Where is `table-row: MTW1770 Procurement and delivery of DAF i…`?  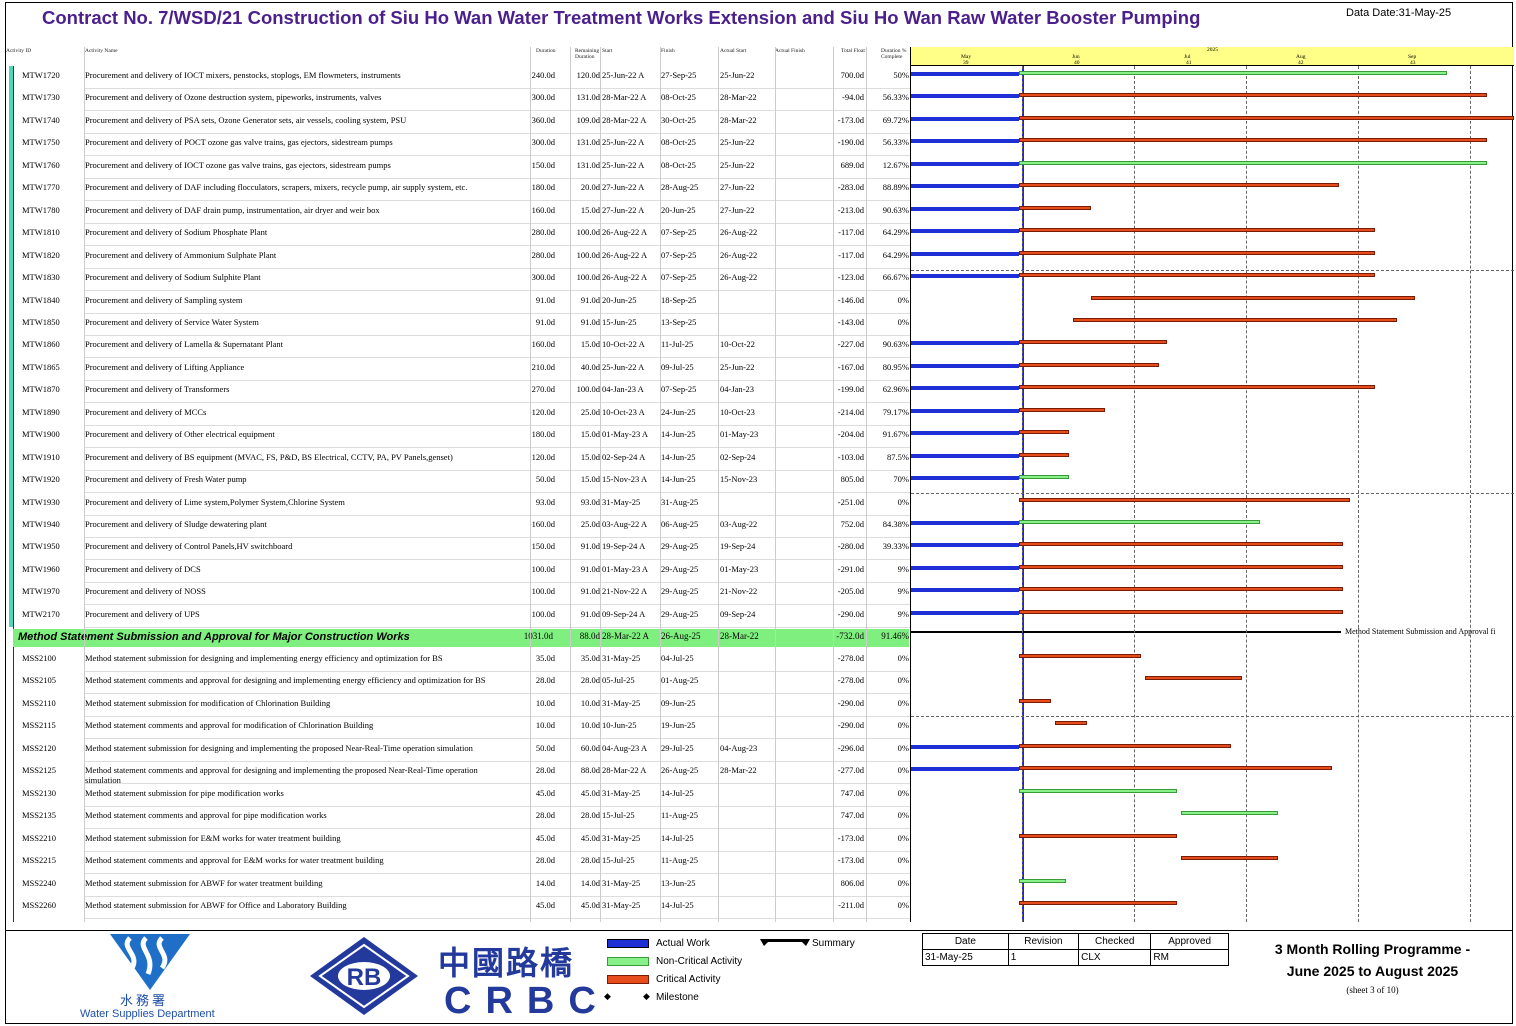
table-row: MTW1770 Procurement and delivery of DAF i… is located at coordinates (457, 190).